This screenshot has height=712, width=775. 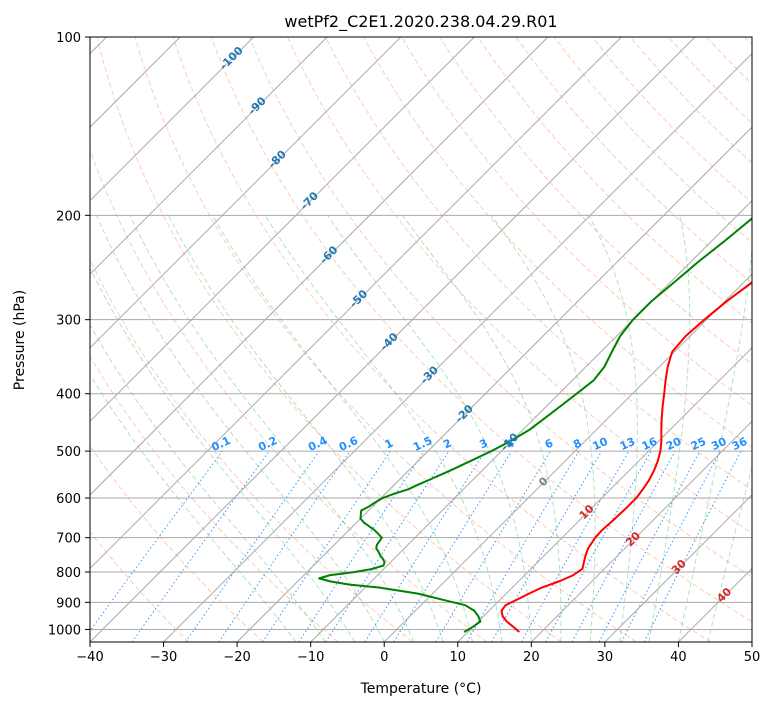 I want to click on x-tick-label: 10, so click(x=458, y=657).